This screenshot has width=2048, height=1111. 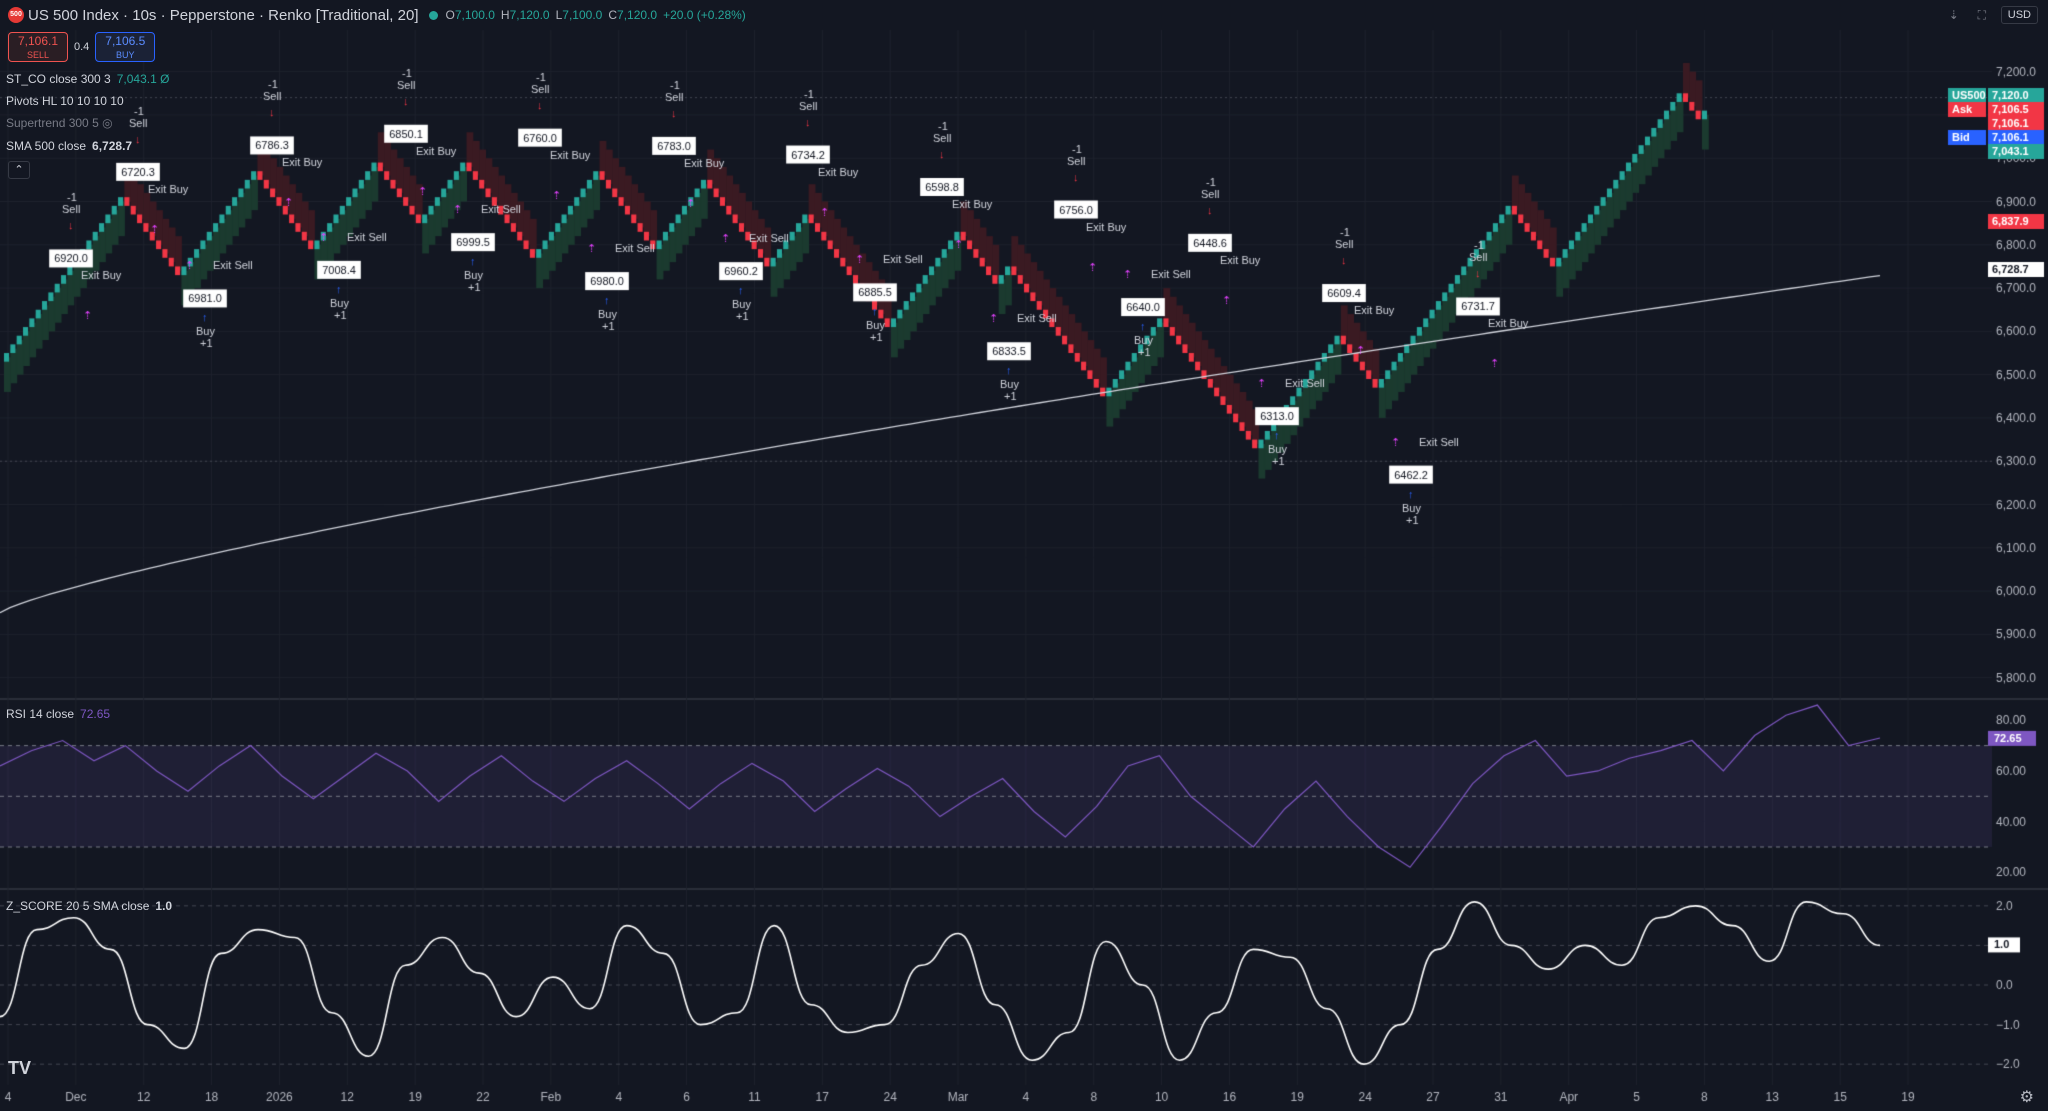 What do you see at coordinates (20, 1068) in the screenshot?
I see `tradingview-logo-icon: TV` at bounding box center [20, 1068].